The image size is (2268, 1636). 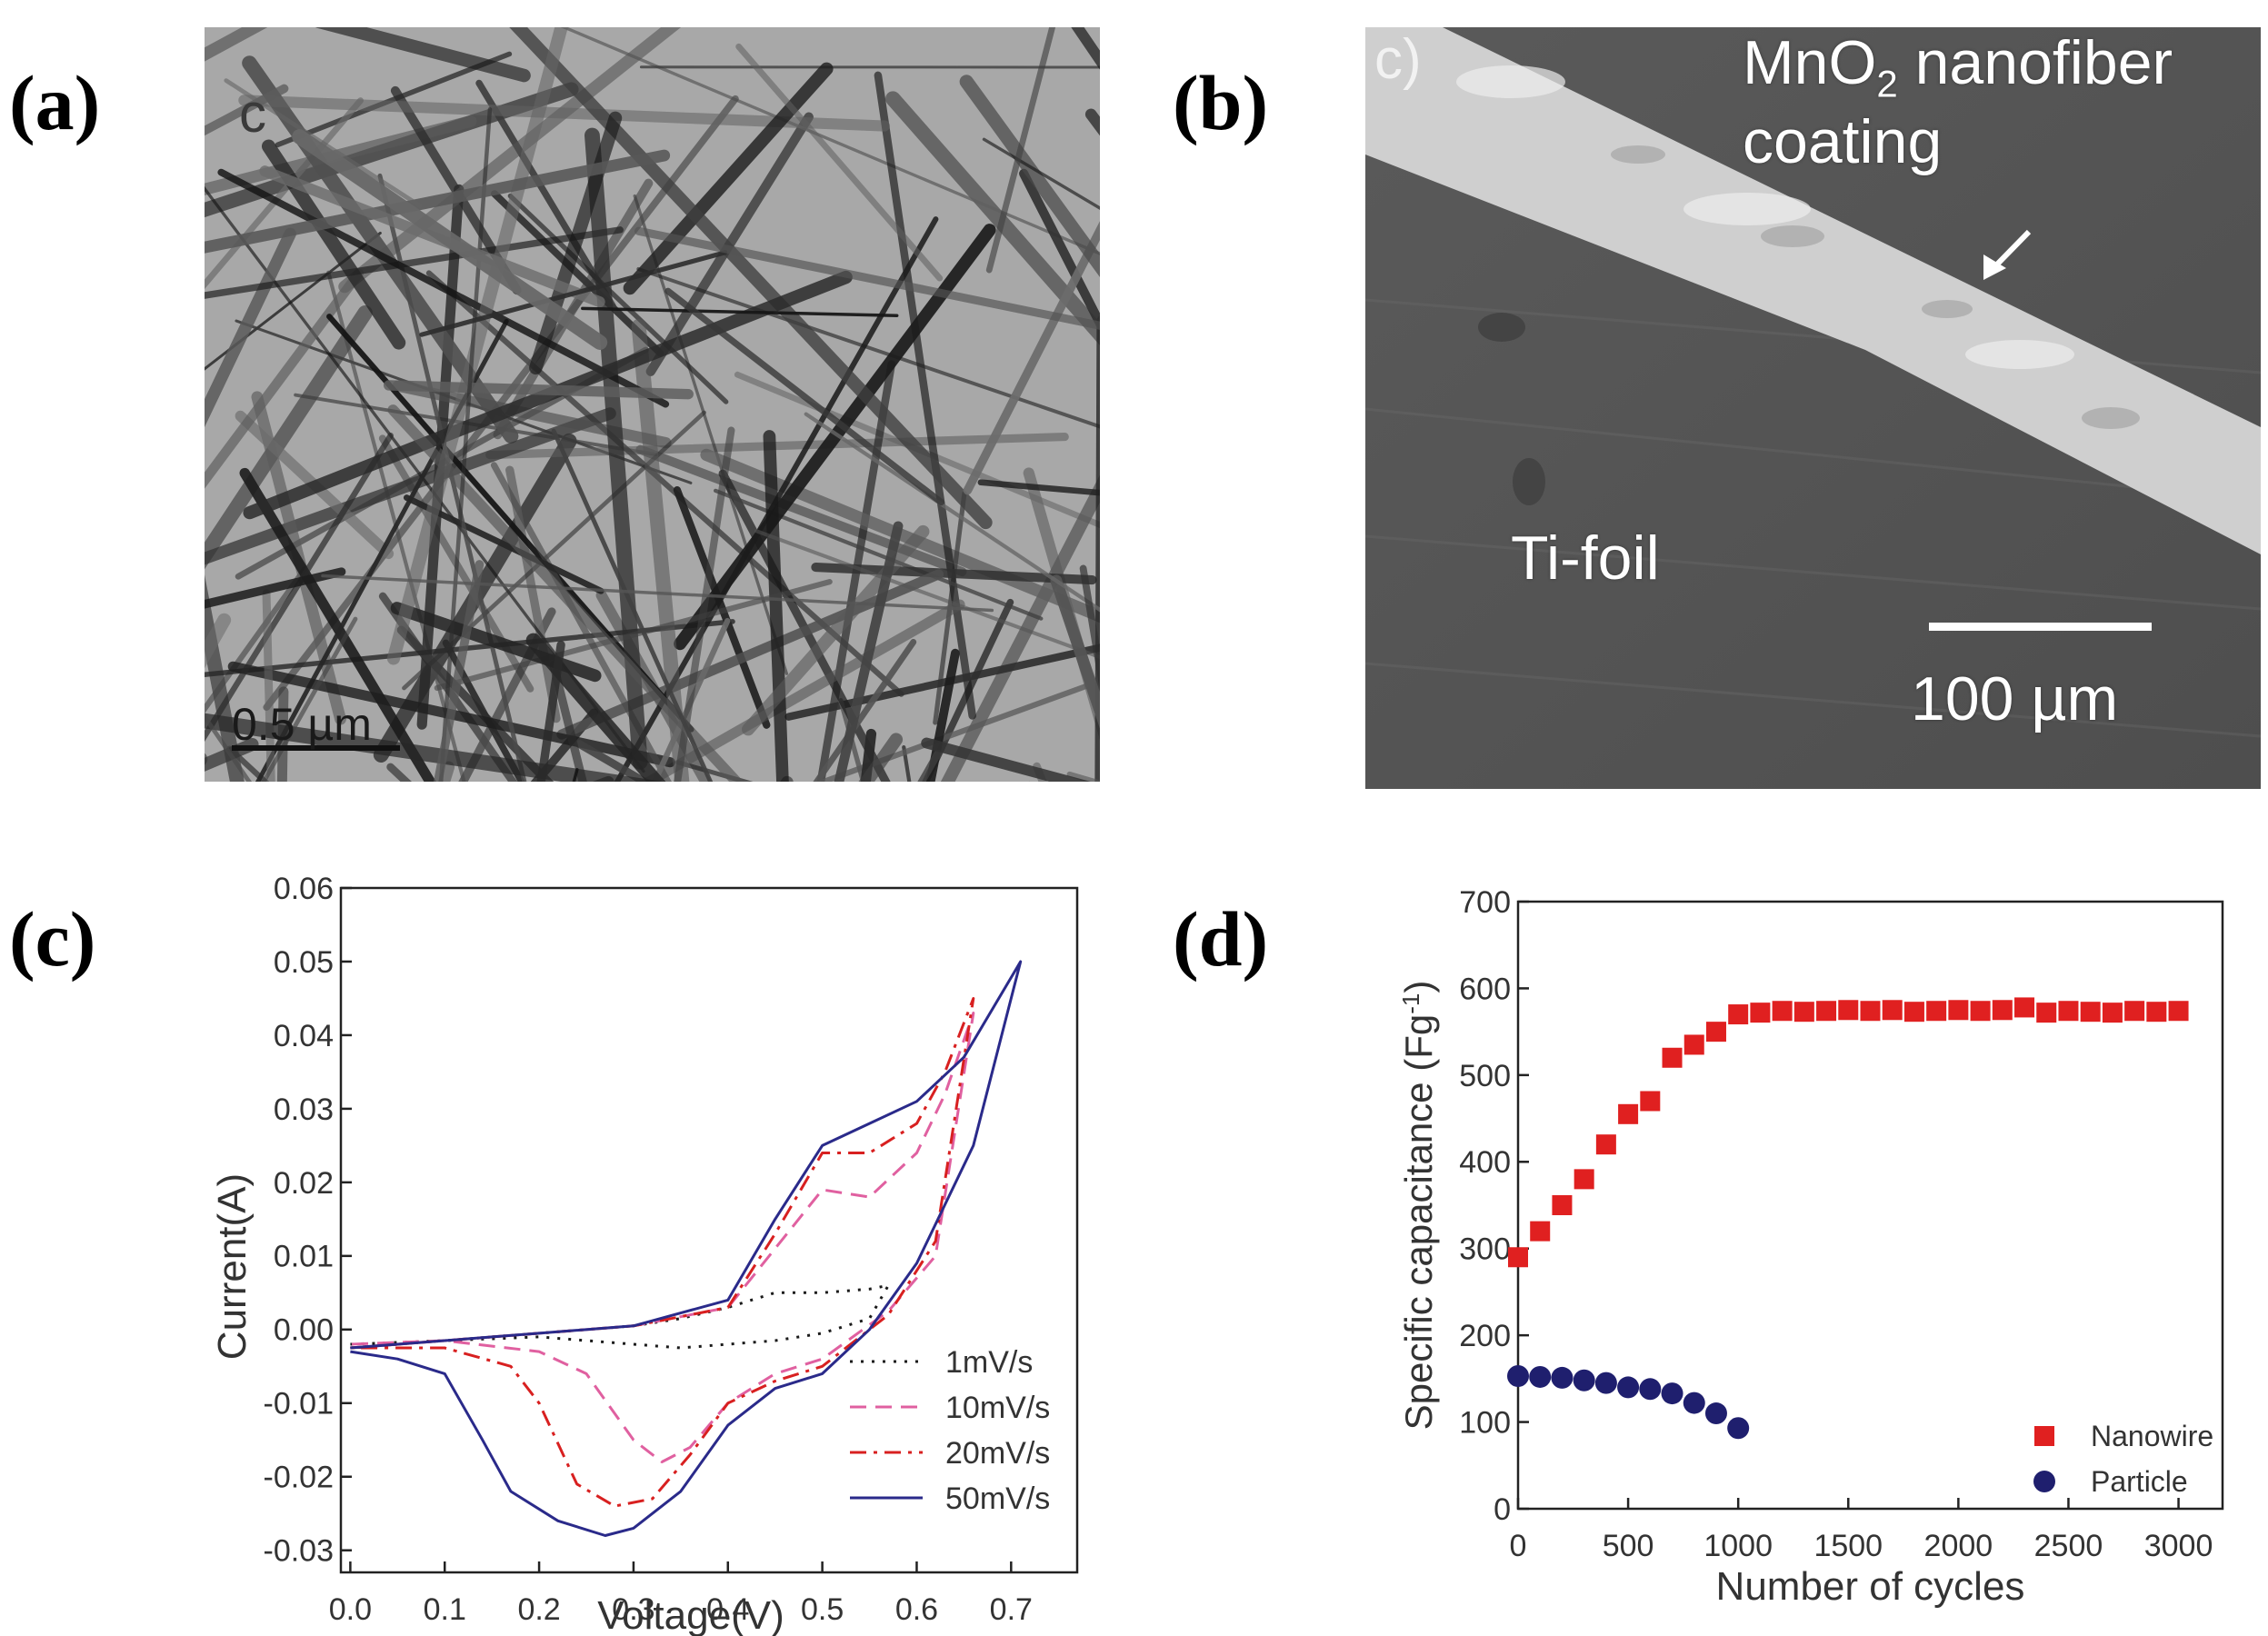 I want to click on cv-x-tick-label: 0.6, so click(x=916, y=1609).